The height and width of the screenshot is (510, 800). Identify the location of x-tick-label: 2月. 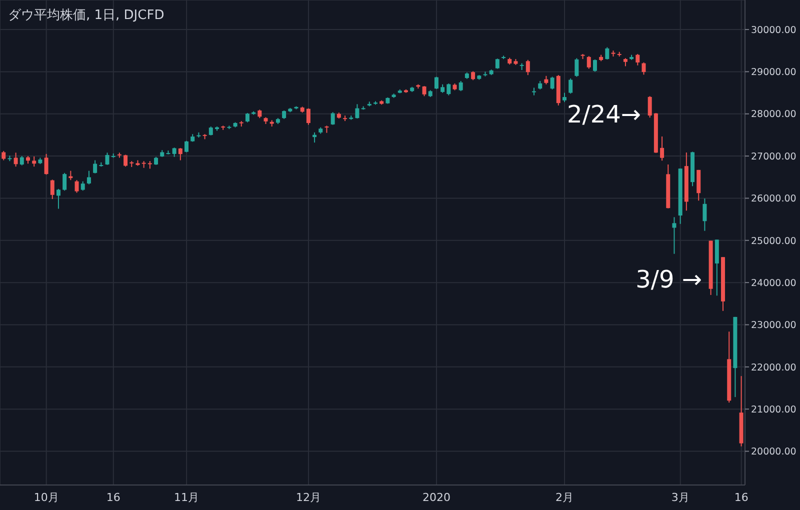
(565, 497).